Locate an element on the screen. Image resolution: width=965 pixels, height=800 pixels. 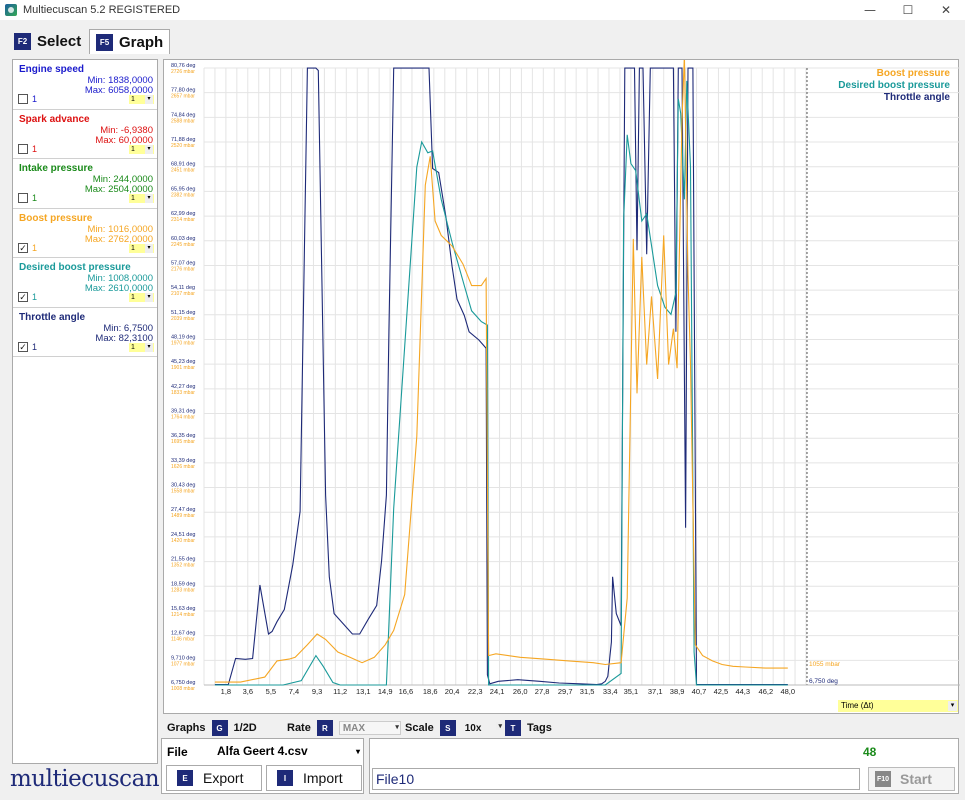
signal-range: Min: 1008,0000 Max: 2610,0000 is located at coordinates (119, 284).